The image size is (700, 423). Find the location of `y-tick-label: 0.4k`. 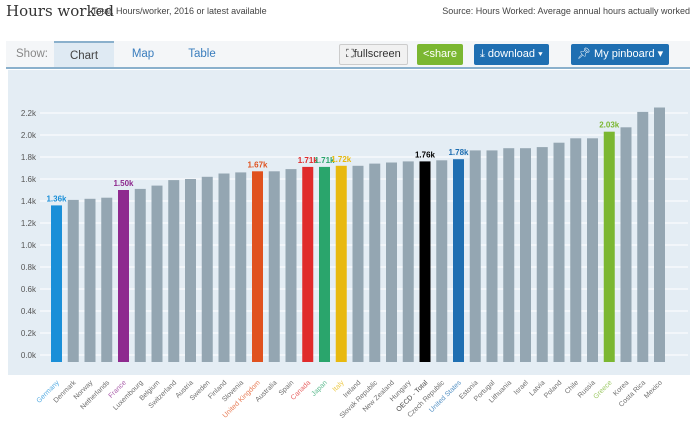

y-tick-label: 0.4k is located at coordinates (29, 311).